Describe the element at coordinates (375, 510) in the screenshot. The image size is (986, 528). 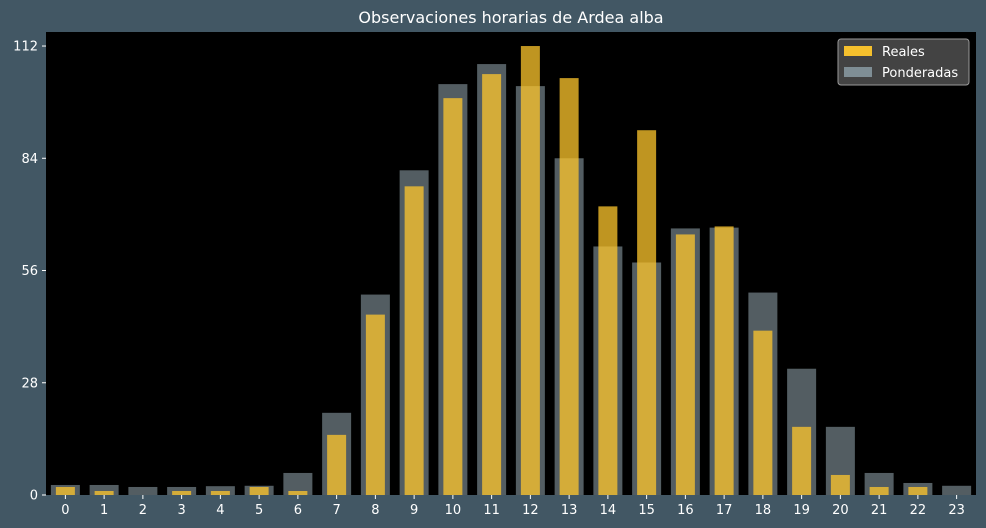
I see `x-tick-label: 8` at that location.